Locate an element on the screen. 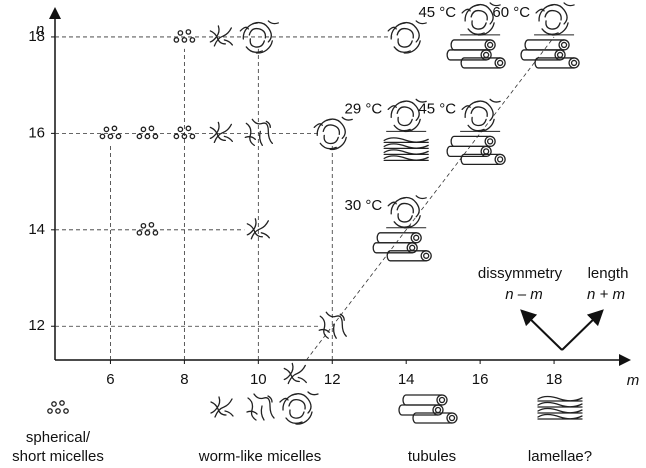 Image resolution: width=646 pixels, height=468 pixels. tubules-icon is located at coordinates (428, 409).